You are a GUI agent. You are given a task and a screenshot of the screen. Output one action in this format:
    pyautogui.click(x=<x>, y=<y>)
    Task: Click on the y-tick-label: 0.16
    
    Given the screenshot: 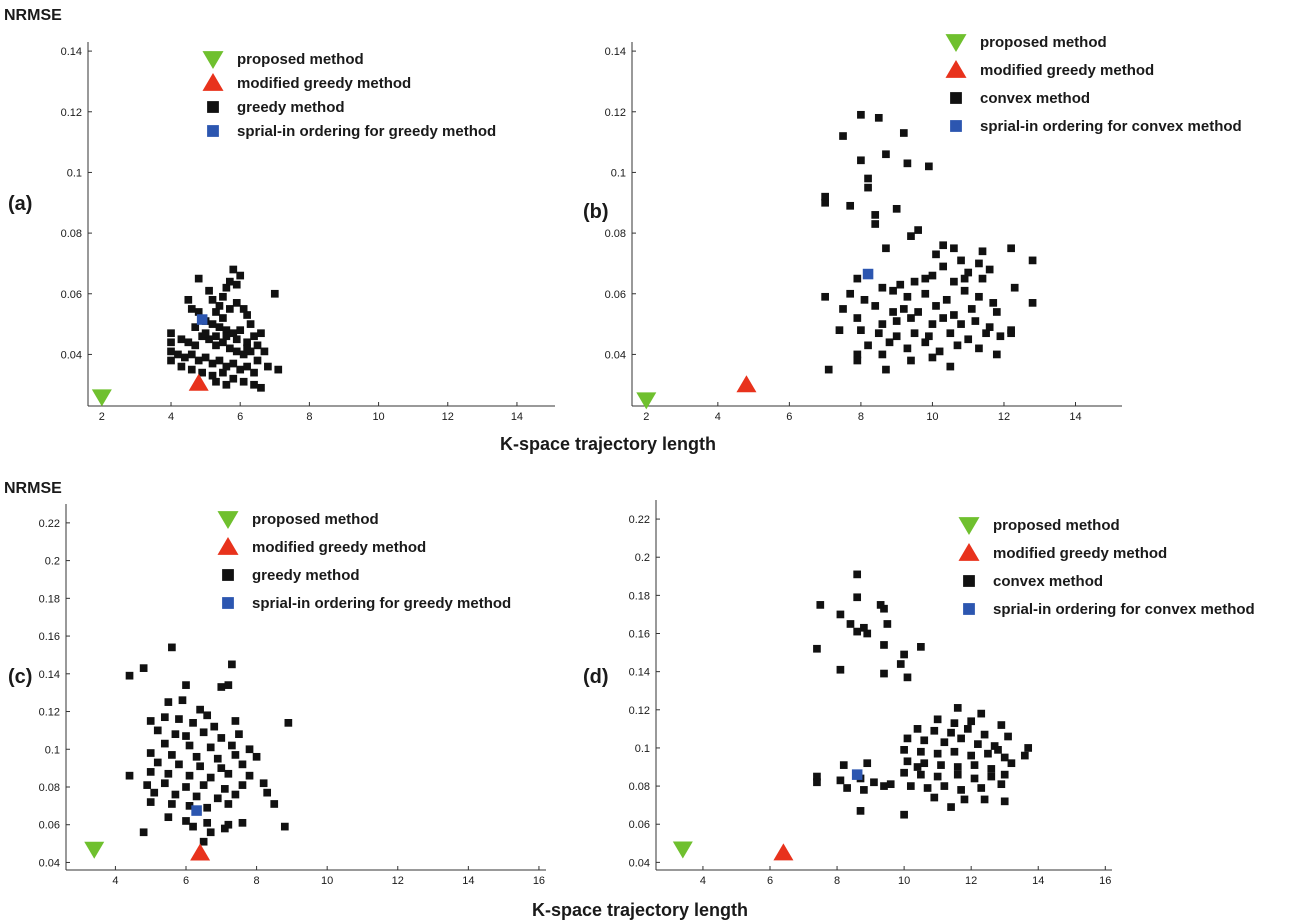 What is the action you would take?
    pyautogui.click(x=639, y=635)
    